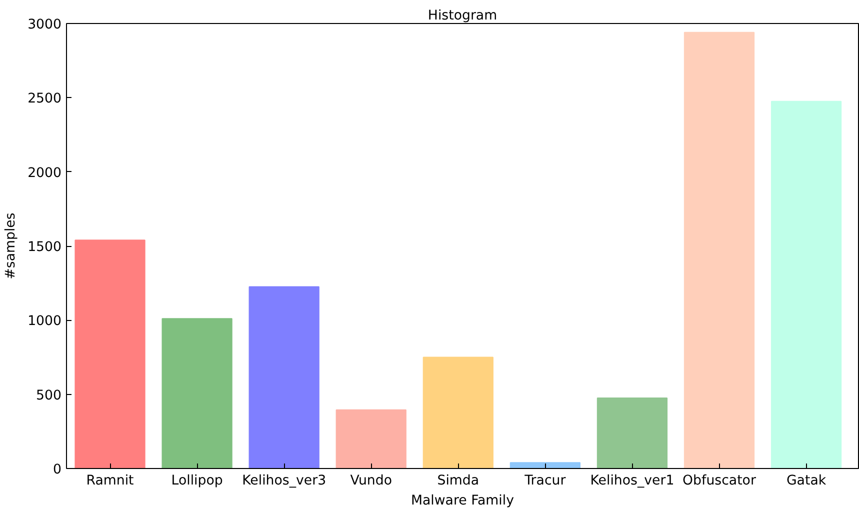 The height and width of the screenshot is (511, 859). What do you see at coordinates (45, 99) in the screenshot?
I see `y-tick-label: 2500` at bounding box center [45, 99].